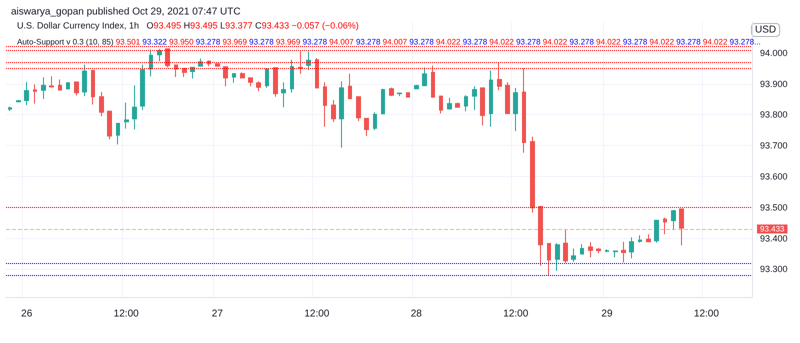 This screenshot has height=343, width=800. I want to click on annotation: 93.501, so click(128, 42).